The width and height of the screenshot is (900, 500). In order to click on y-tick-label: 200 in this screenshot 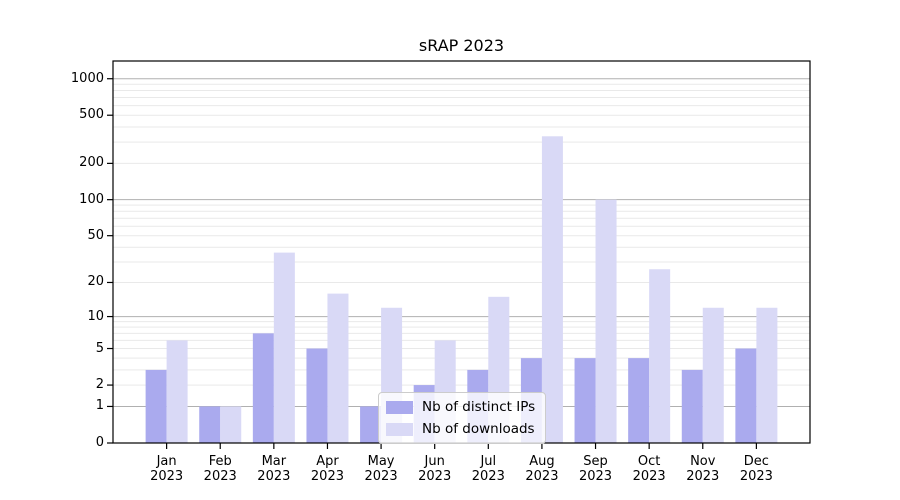, I will do `click(91, 163)`.